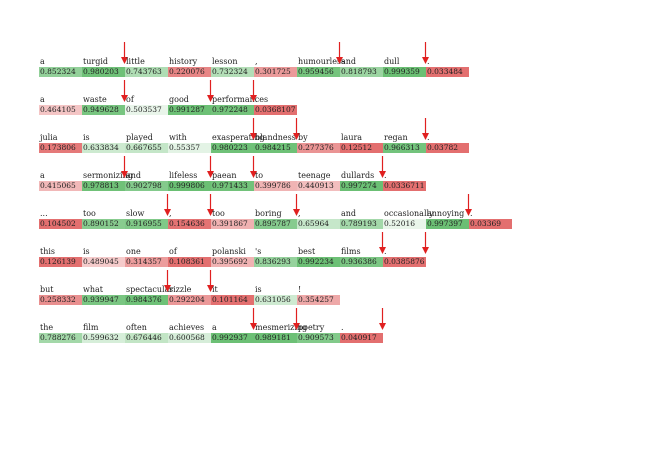 The height and width of the screenshot is (461, 652). I want to click on token-cell: of 0.503537, so click(146, 98).